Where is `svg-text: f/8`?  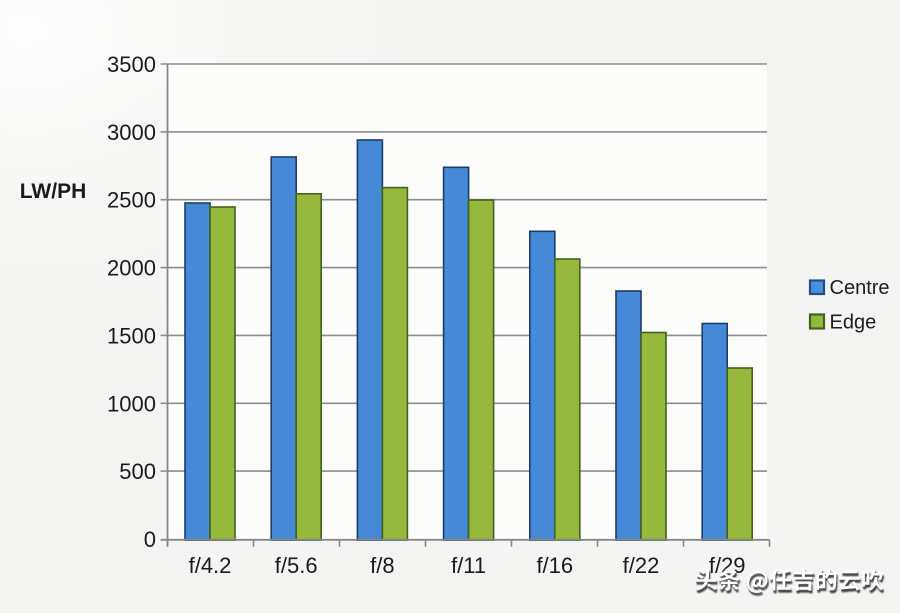
svg-text: f/8 is located at coordinates (382, 565).